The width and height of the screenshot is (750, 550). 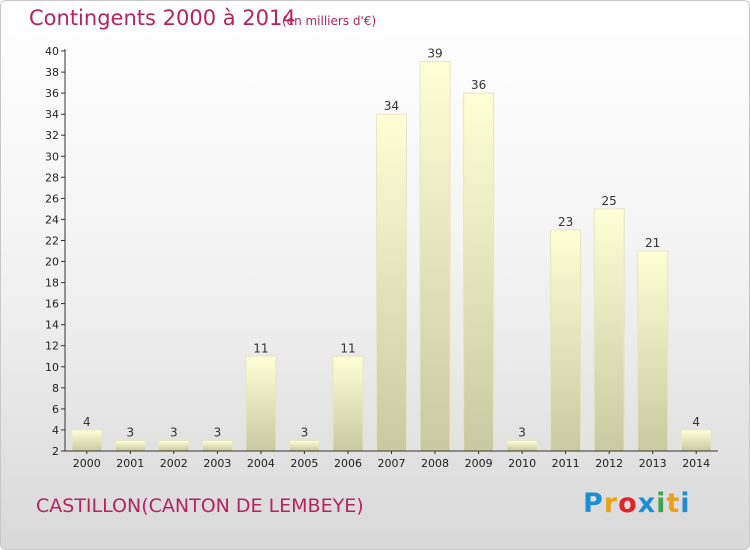 What do you see at coordinates (304, 463) in the screenshot?
I see `x-tick-label-2005: 2005` at bounding box center [304, 463].